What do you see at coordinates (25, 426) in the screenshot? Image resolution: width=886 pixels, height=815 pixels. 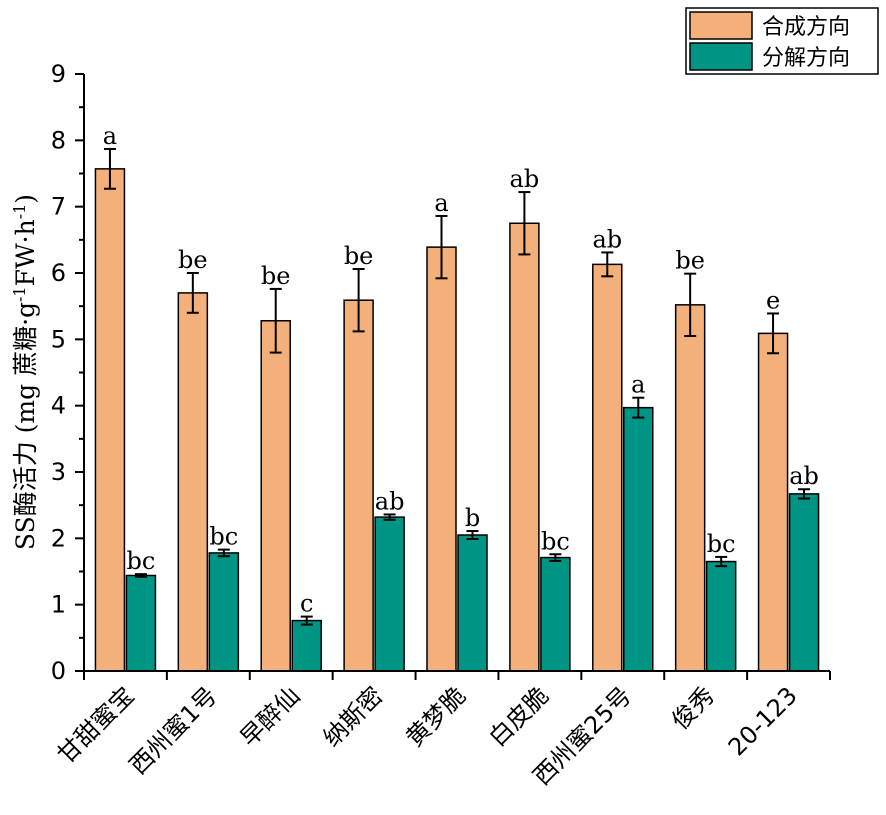 I see `y-axis-title-part: SS酶活力 (mg 蔗糖·g` at bounding box center [25, 426].